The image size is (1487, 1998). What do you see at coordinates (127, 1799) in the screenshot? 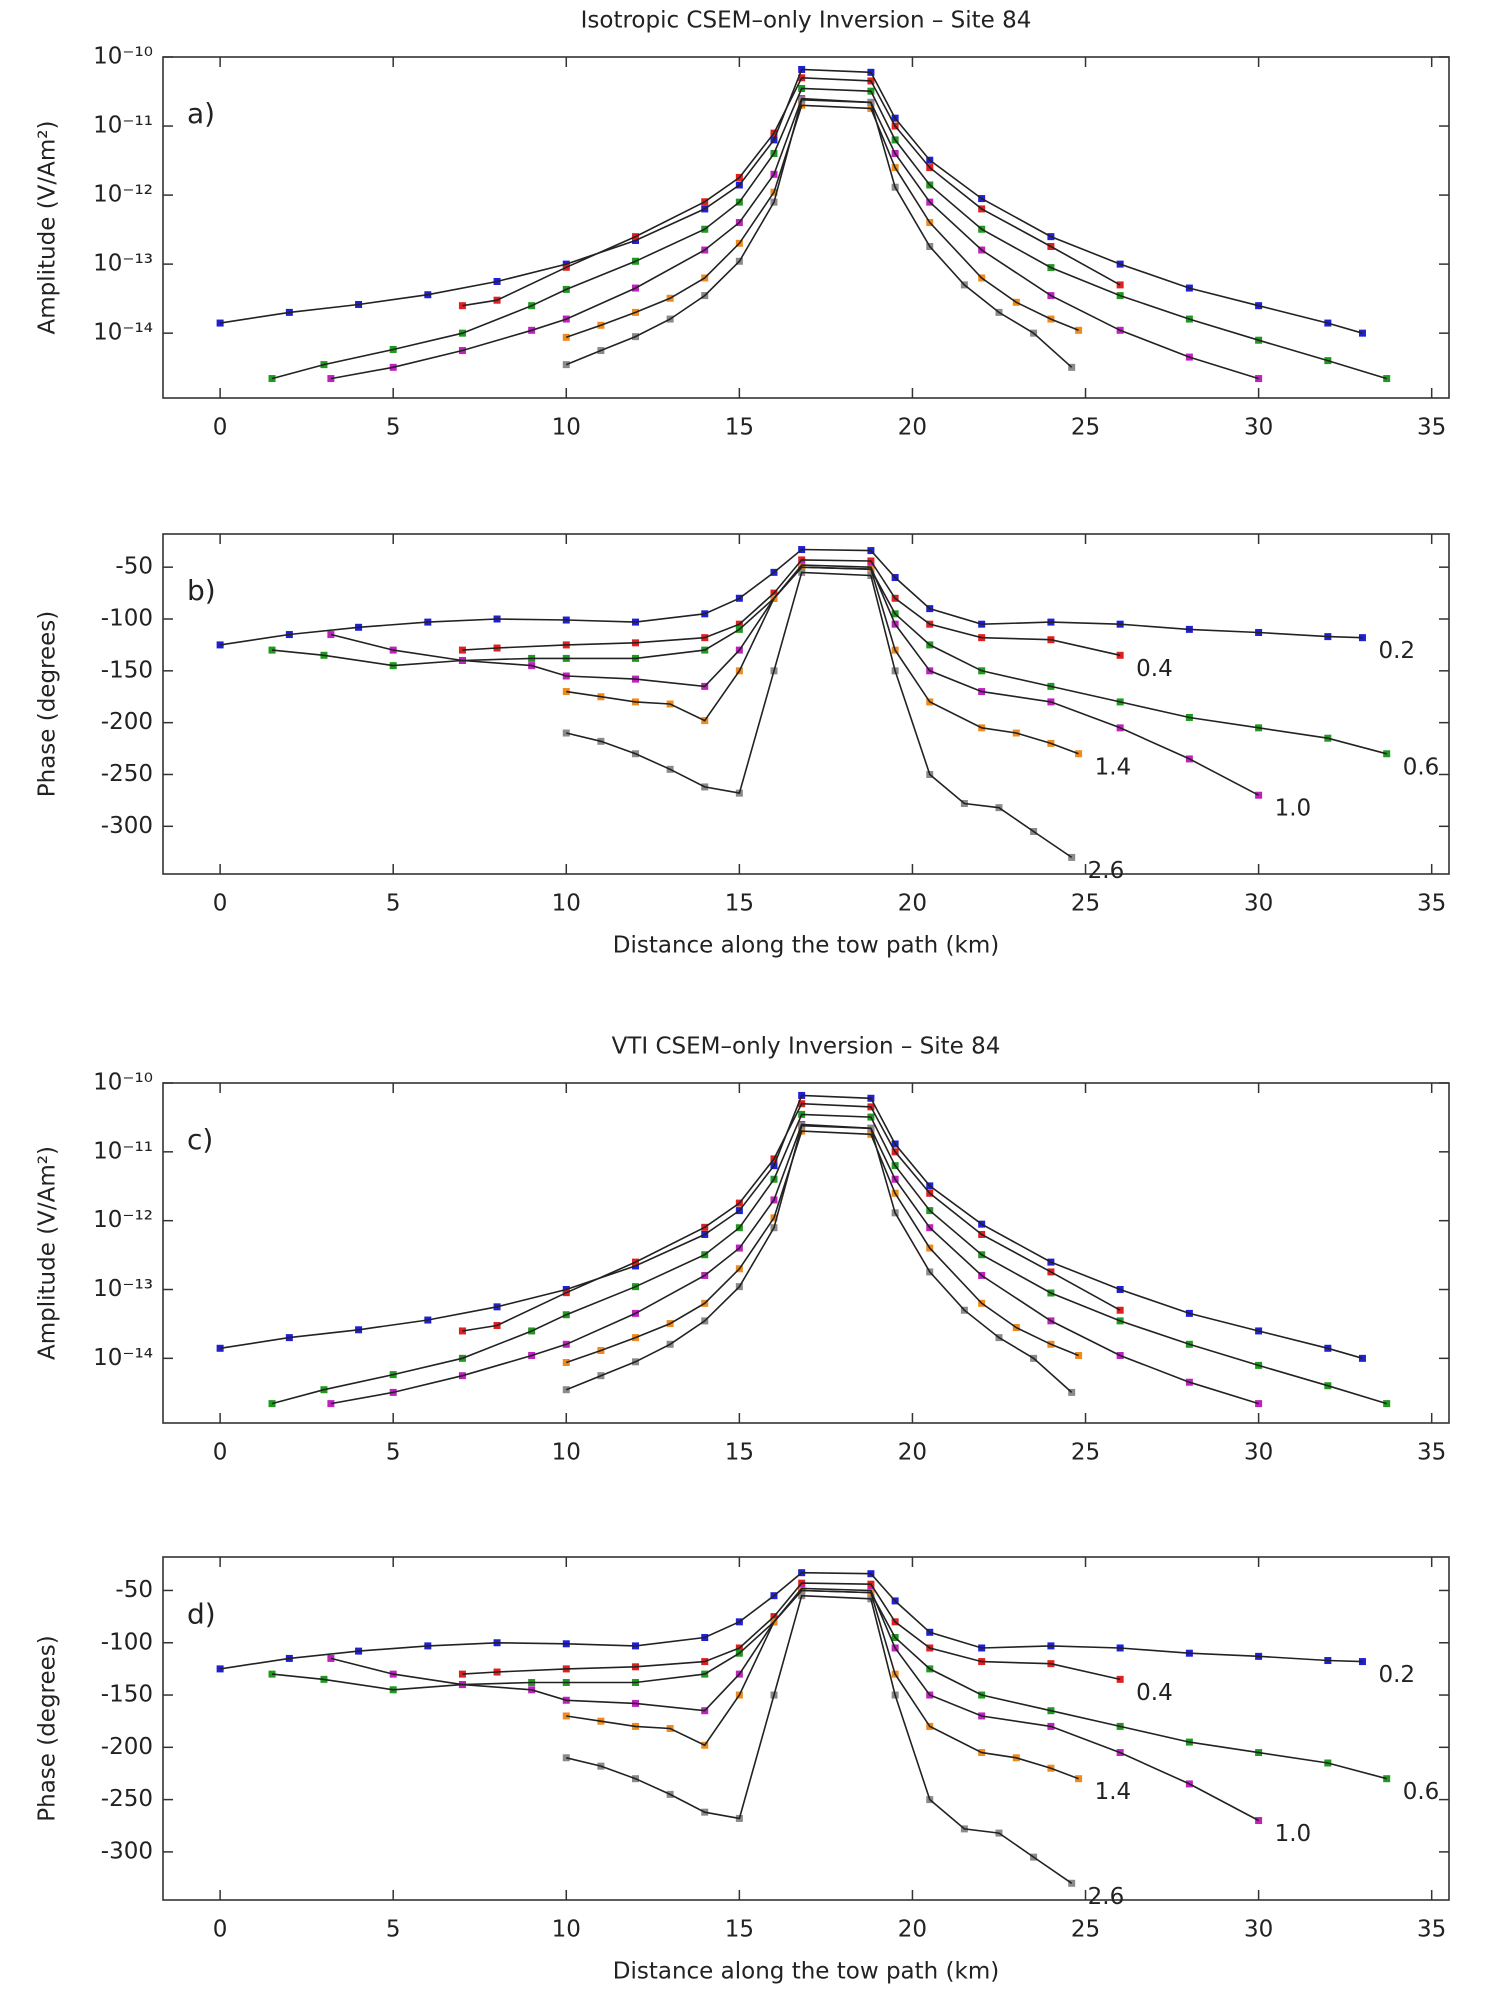
I see `y-tick-label: -250` at bounding box center [127, 1799].